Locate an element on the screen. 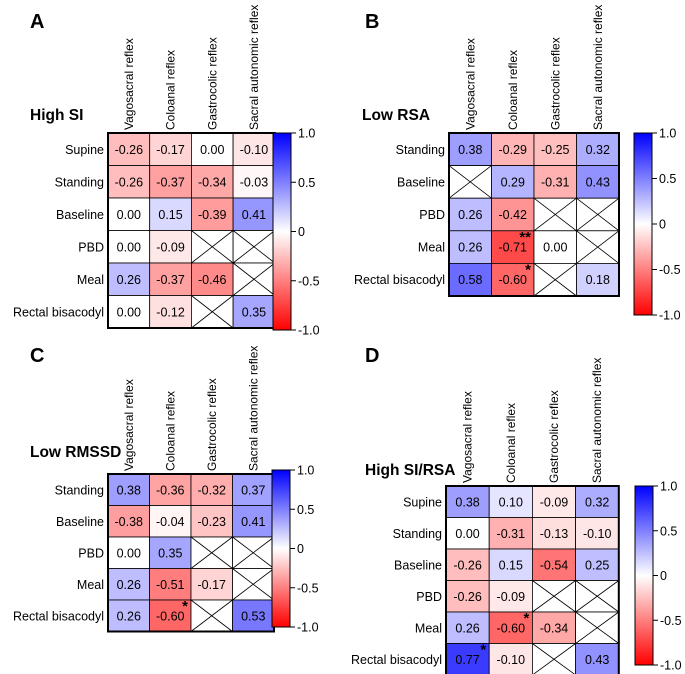 The width and height of the screenshot is (685, 674). cell-value: -0.42 is located at coordinates (513, 215).